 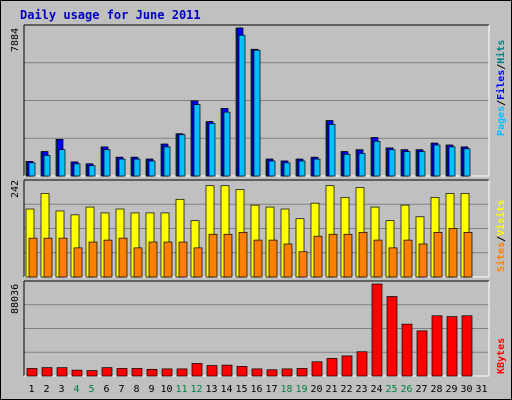 I want to click on chart-title: Daily usage for June 2011, so click(x=110, y=15).